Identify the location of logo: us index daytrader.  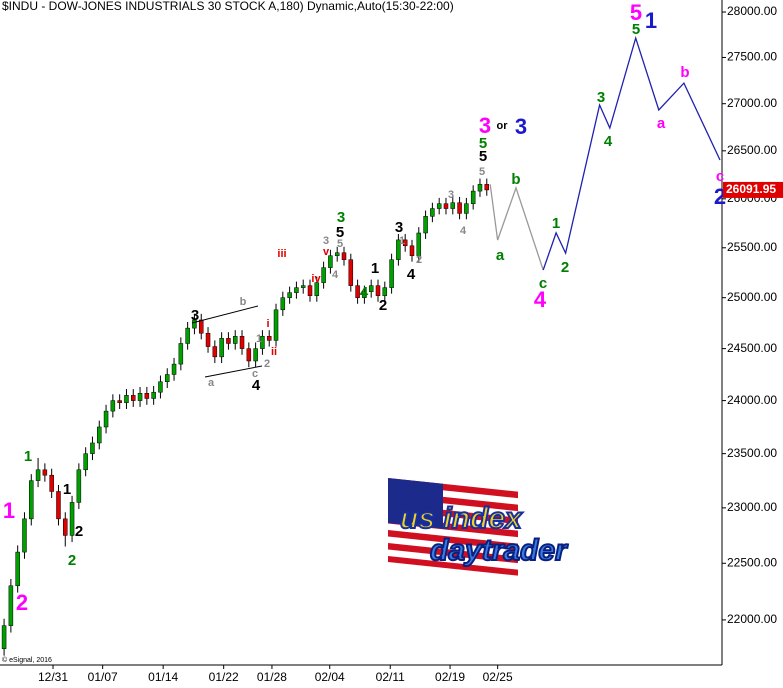
(479, 527).